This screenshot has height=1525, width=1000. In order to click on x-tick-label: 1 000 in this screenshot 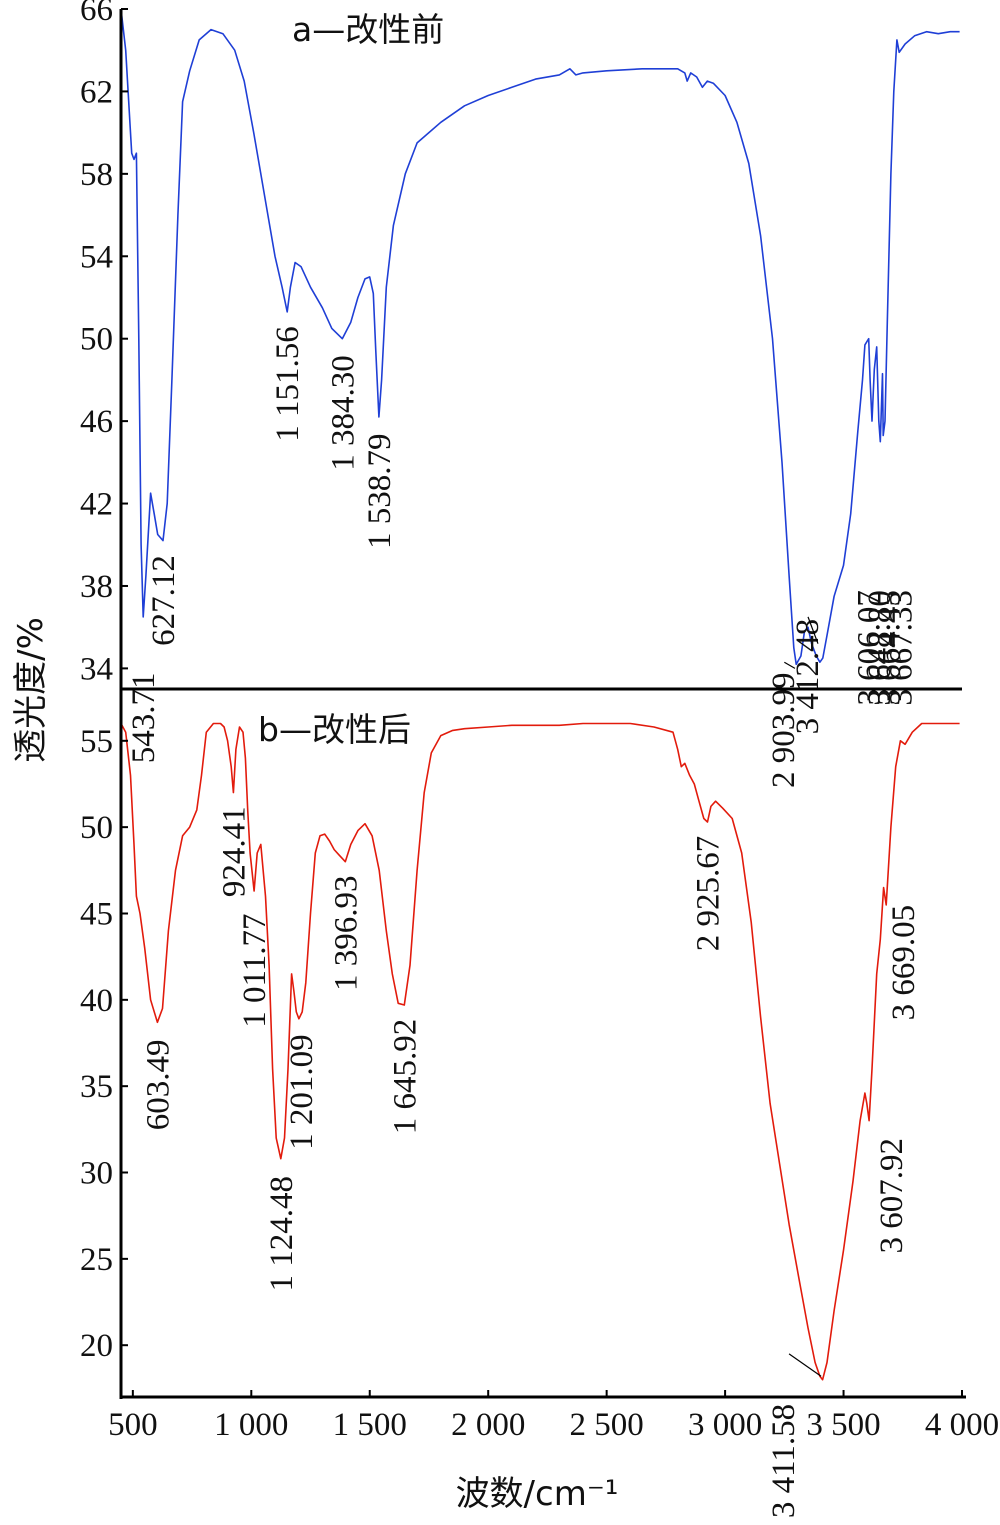, I will do `click(251, 1425)`.